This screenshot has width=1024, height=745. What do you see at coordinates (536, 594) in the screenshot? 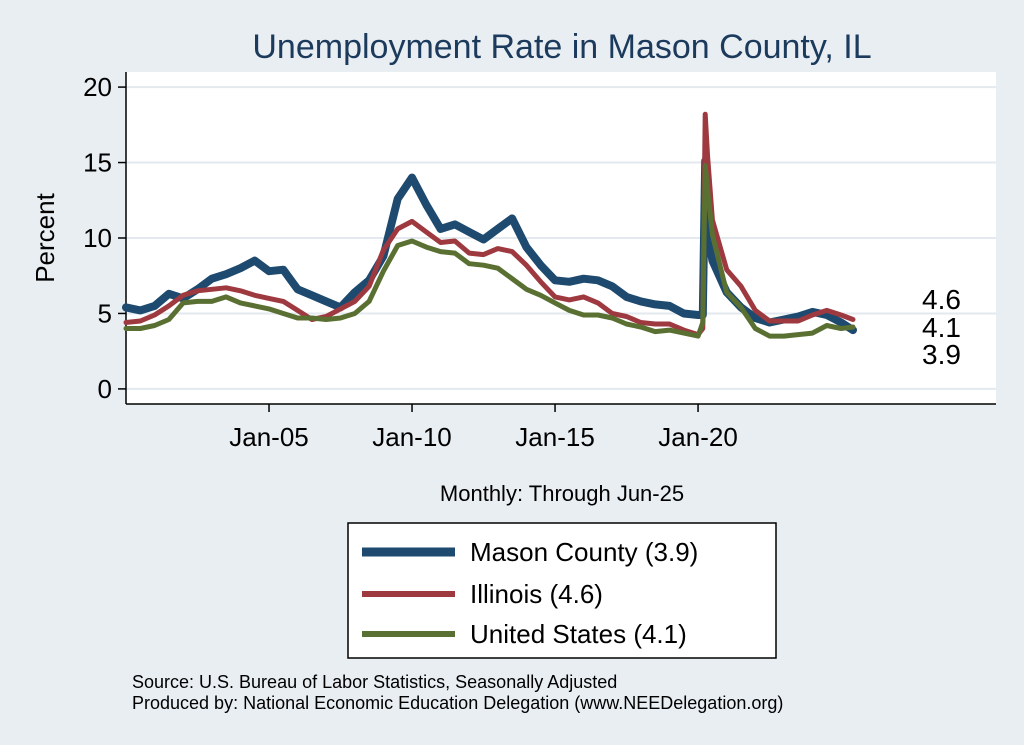
I see `legend-label-illinois: Illinois (4.6)` at bounding box center [536, 594].